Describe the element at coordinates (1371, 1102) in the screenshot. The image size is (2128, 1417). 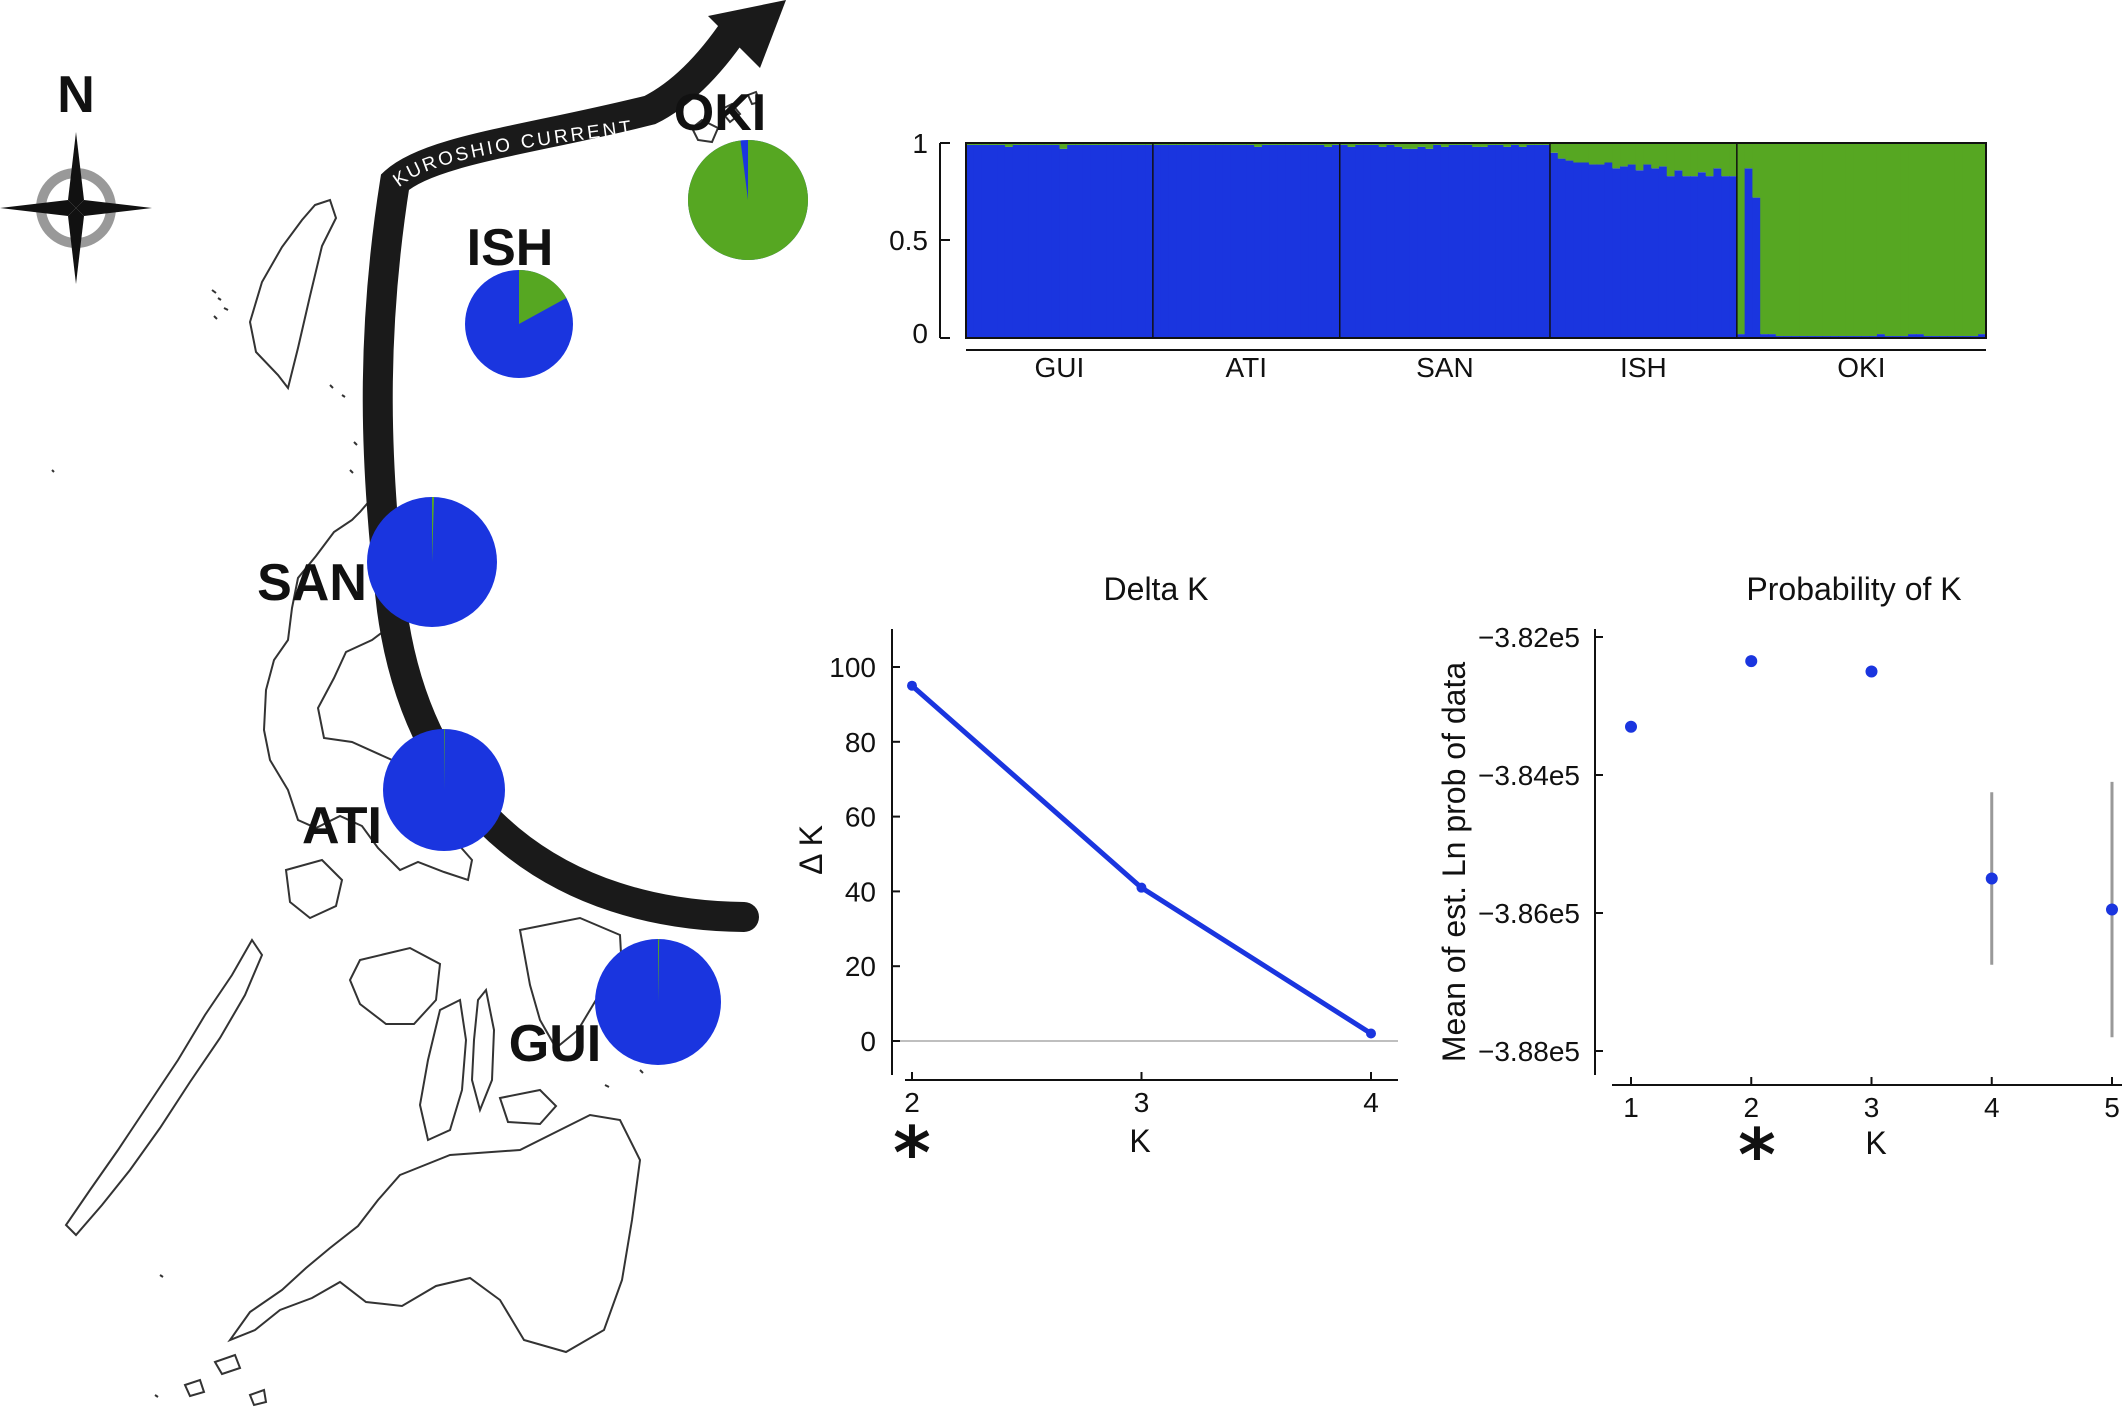
I see `delta-k-xtick-label: 4` at that location.